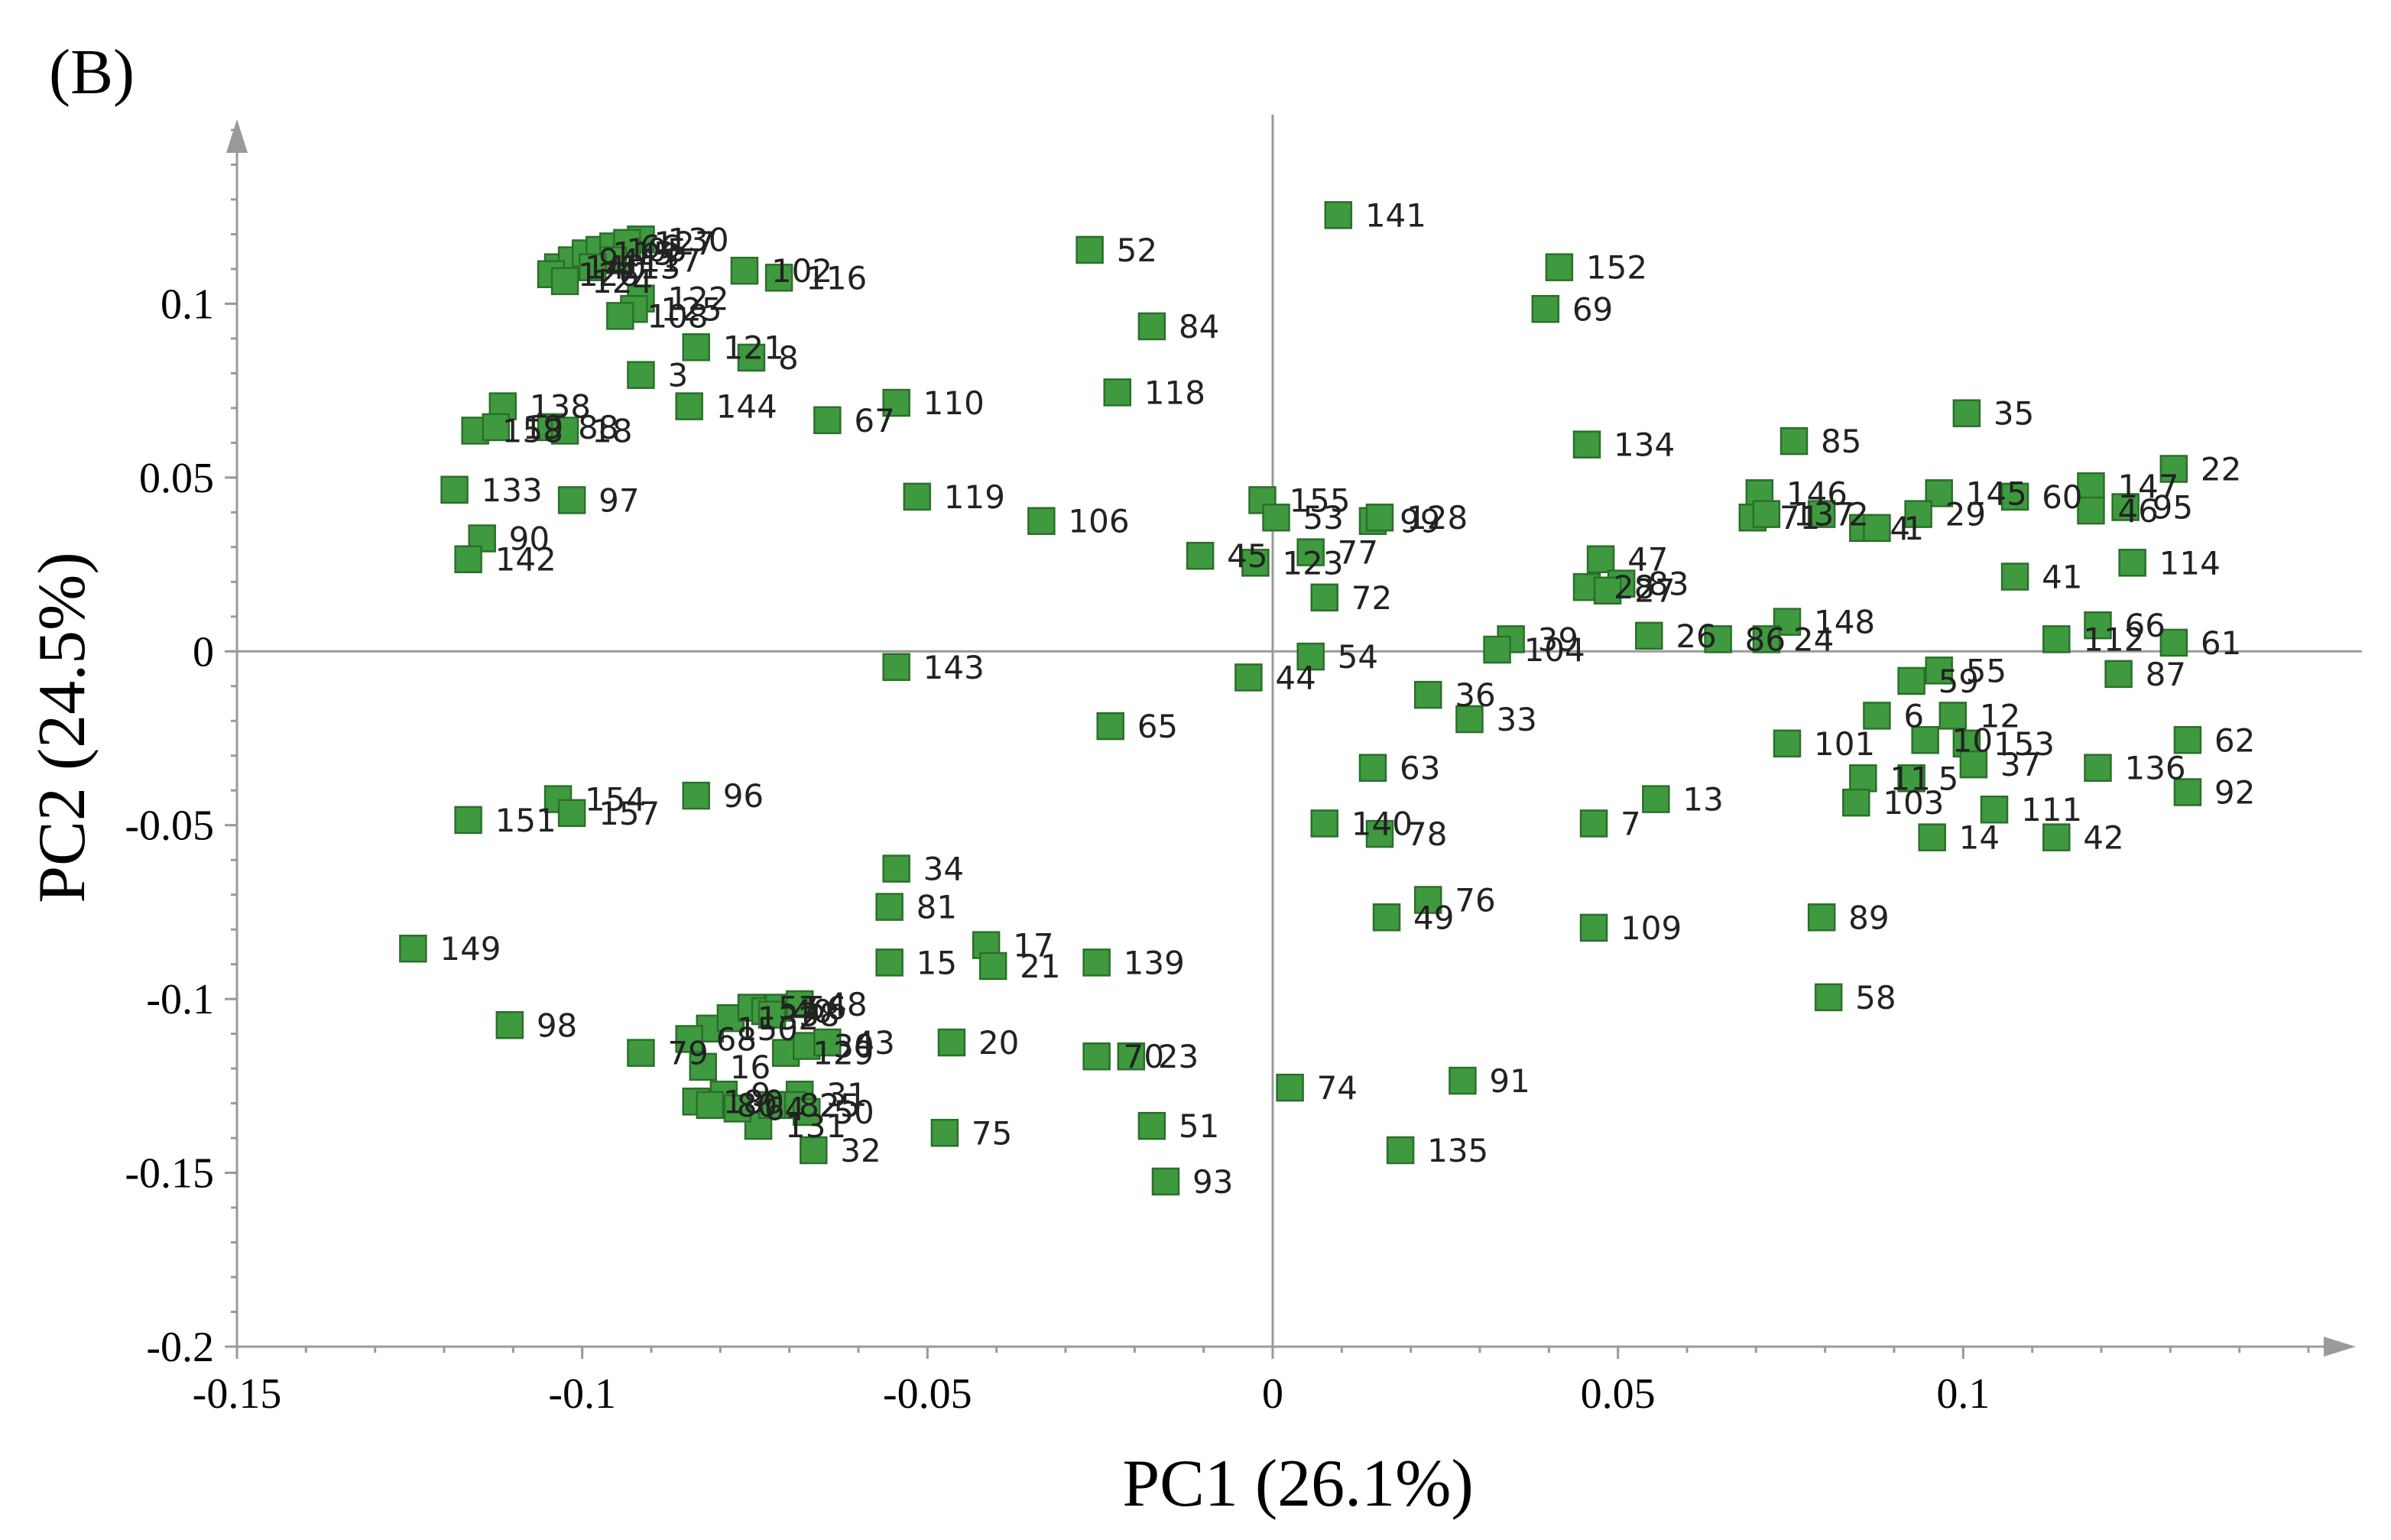 This screenshot has height=1540, width=2391. Describe the element at coordinates (525, 560) in the screenshot. I see `data-point-label: 142` at that location.